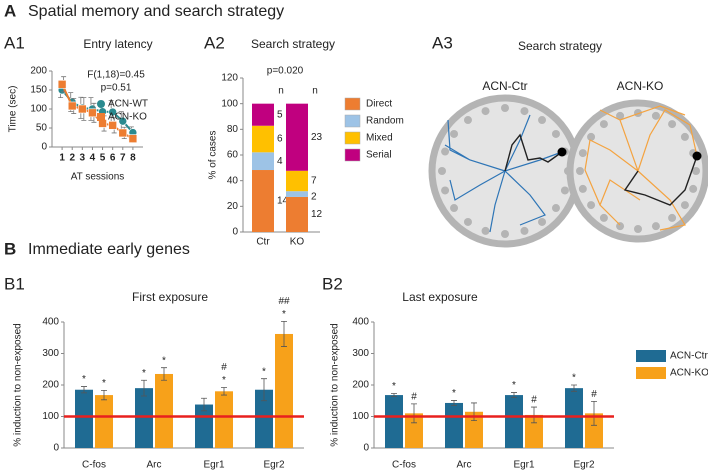  Describe the element at coordinates (156, 11) in the screenshot. I see `section-title: Spatial memory and search strategy` at that location.